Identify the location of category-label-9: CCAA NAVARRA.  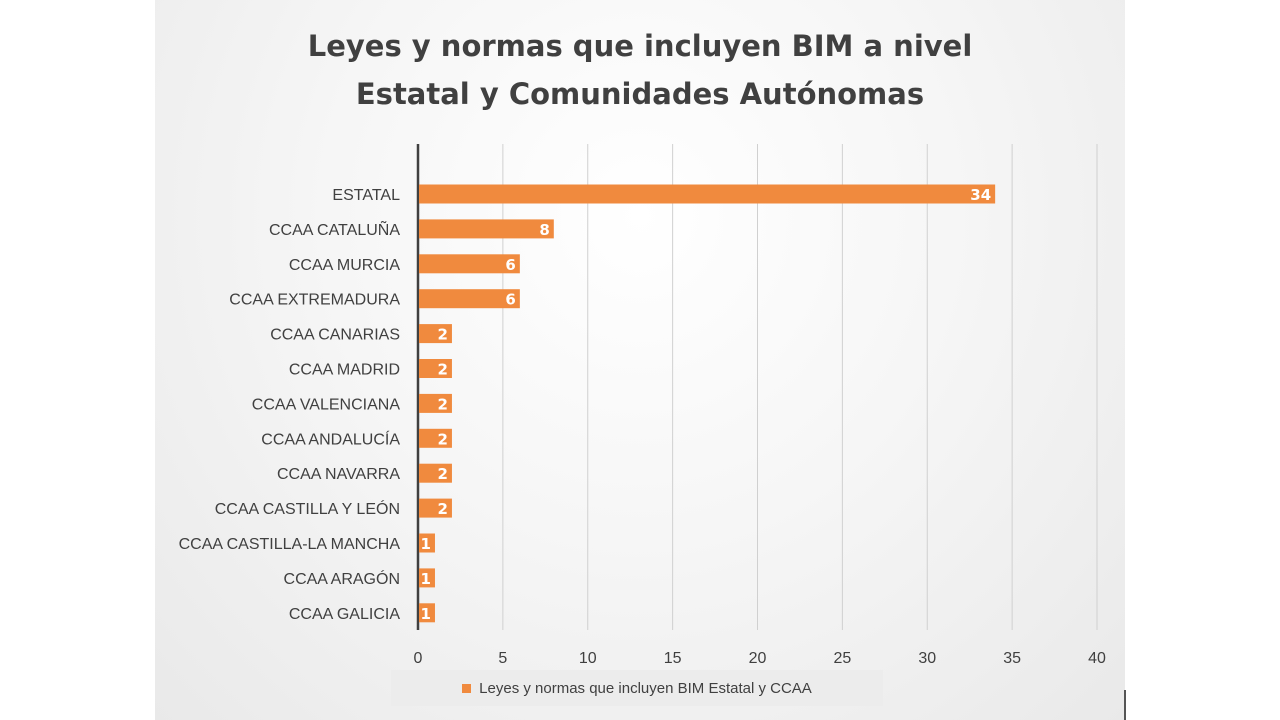
(338, 474).